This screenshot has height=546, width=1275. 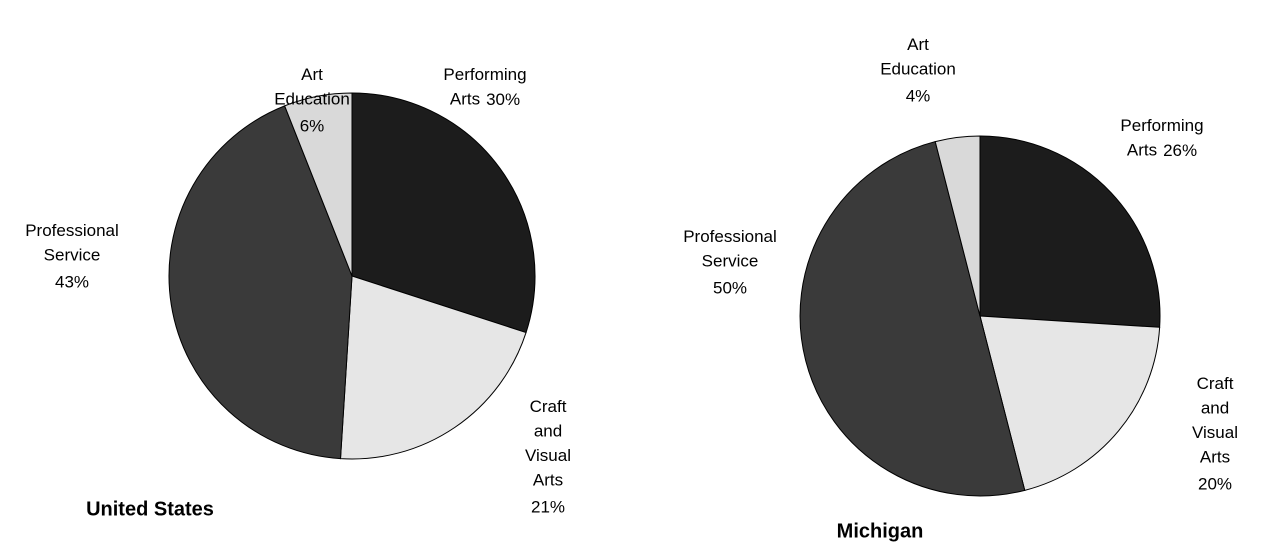 What do you see at coordinates (503, 99) in the screenshot?
I see `value-label: 30%` at bounding box center [503, 99].